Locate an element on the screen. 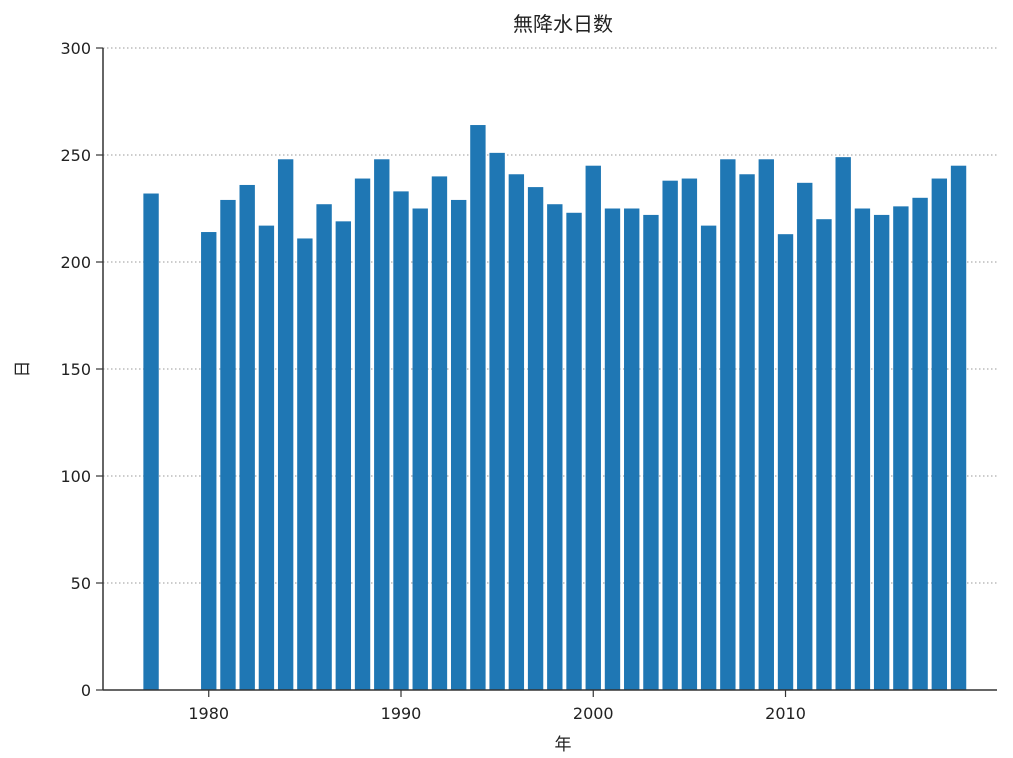 This screenshot has width=1013, height=758. bar-2017 is located at coordinates (920, 444).